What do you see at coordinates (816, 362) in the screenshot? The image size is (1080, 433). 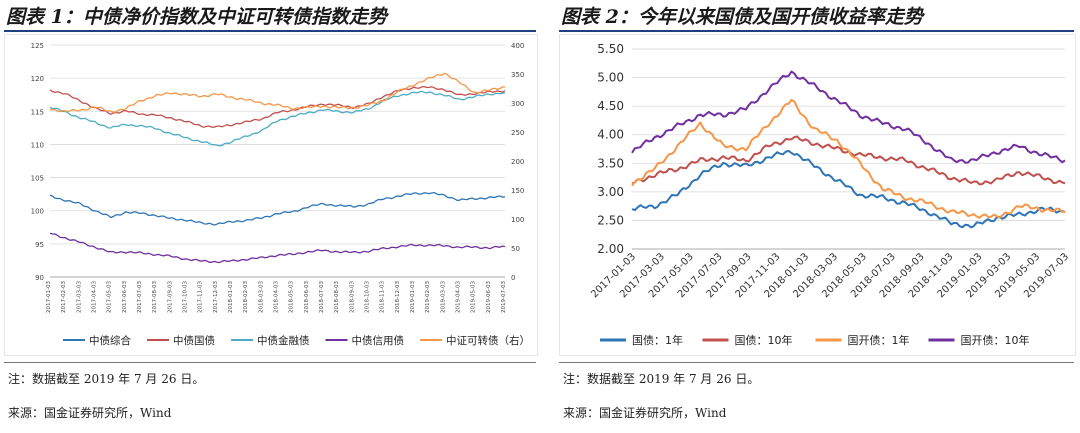 I see `right-footer-rule` at bounding box center [816, 362].